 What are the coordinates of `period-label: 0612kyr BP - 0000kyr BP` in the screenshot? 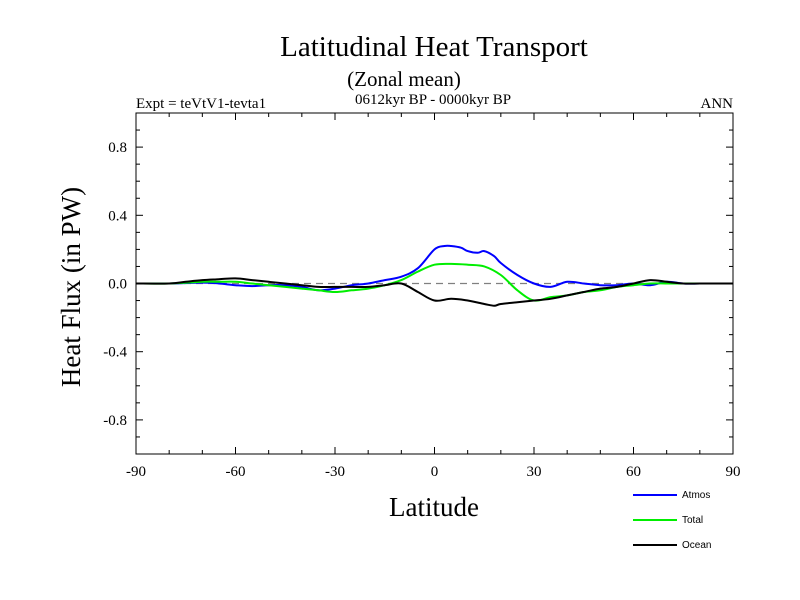 It's located at (433, 100).